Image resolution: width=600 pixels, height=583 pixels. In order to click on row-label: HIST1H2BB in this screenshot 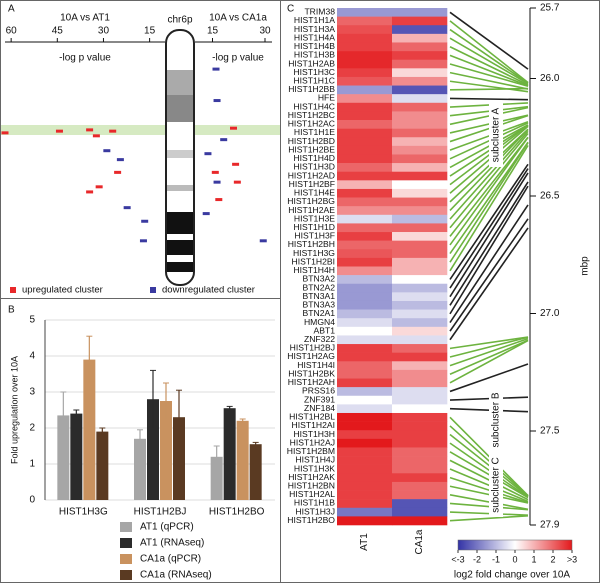, I will do `click(311, 89)`.